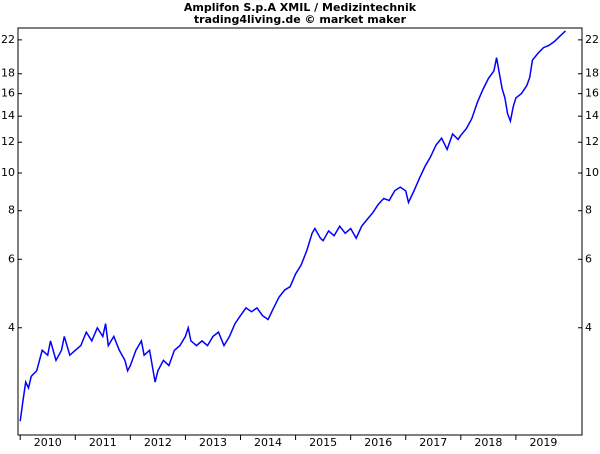  Describe the element at coordinates (300, 7) in the screenshot. I see `chart-title: Amplifon S.p.A XMIL / Medizintechnik` at that location.